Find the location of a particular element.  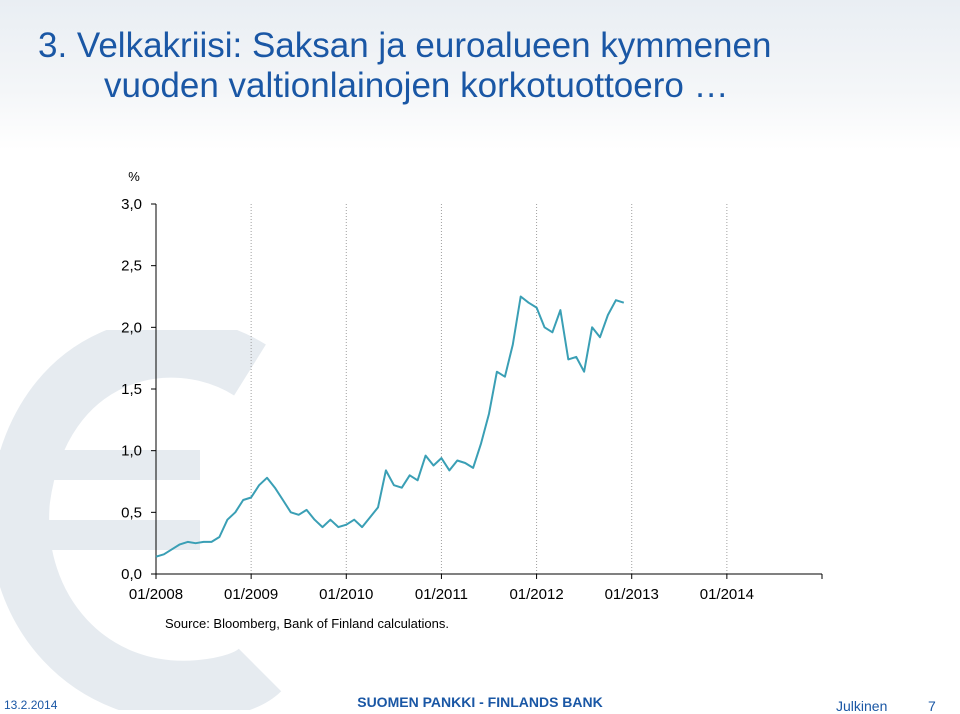

x-tick-label: 01/2011 is located at coordinates (441, 594).